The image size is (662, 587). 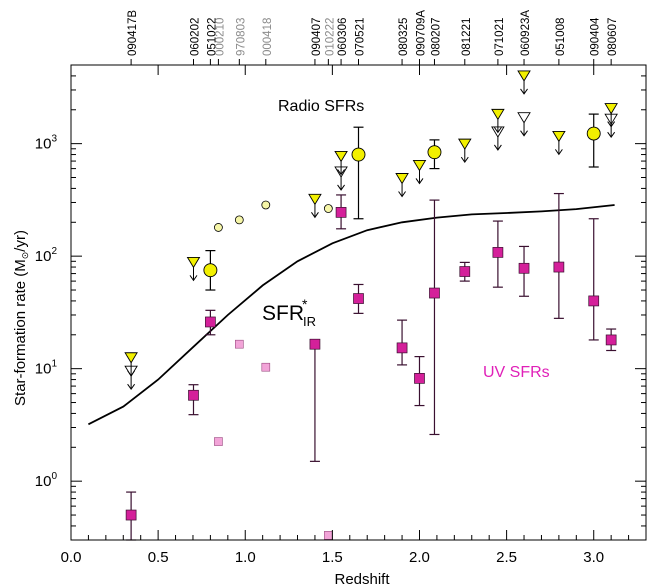 I want to click on x-tick-label: 3.0, so click(x=593, y=557).